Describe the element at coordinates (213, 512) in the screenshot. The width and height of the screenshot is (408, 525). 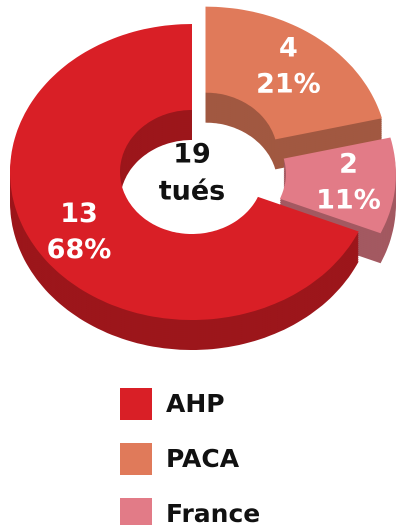
I see `legend-label: France` at that location.